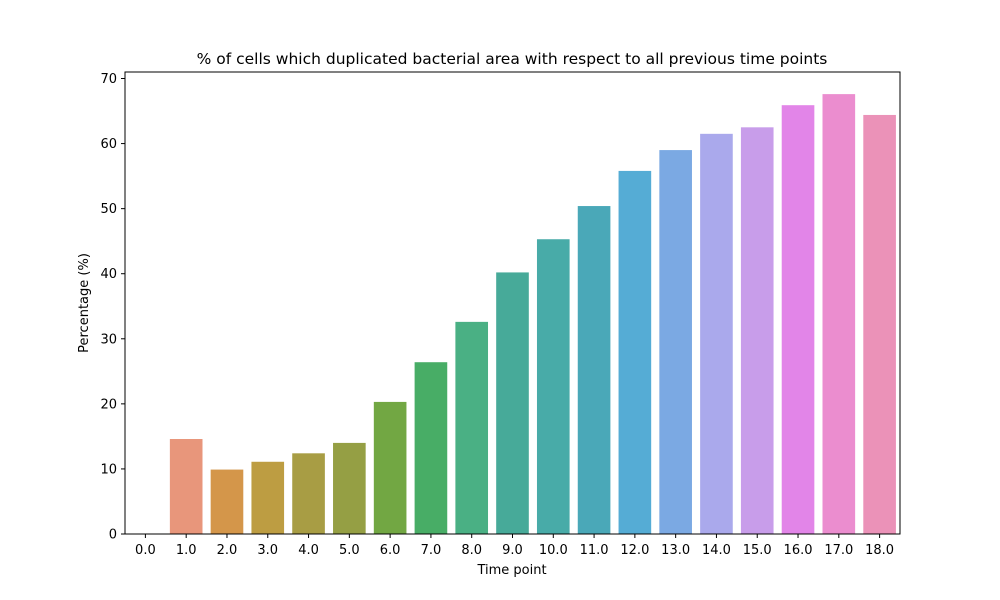 Image resolution: width=1000 pixels, height=600 pixels. I want to click on x-tick-label: 8.0, so click(471, 550).